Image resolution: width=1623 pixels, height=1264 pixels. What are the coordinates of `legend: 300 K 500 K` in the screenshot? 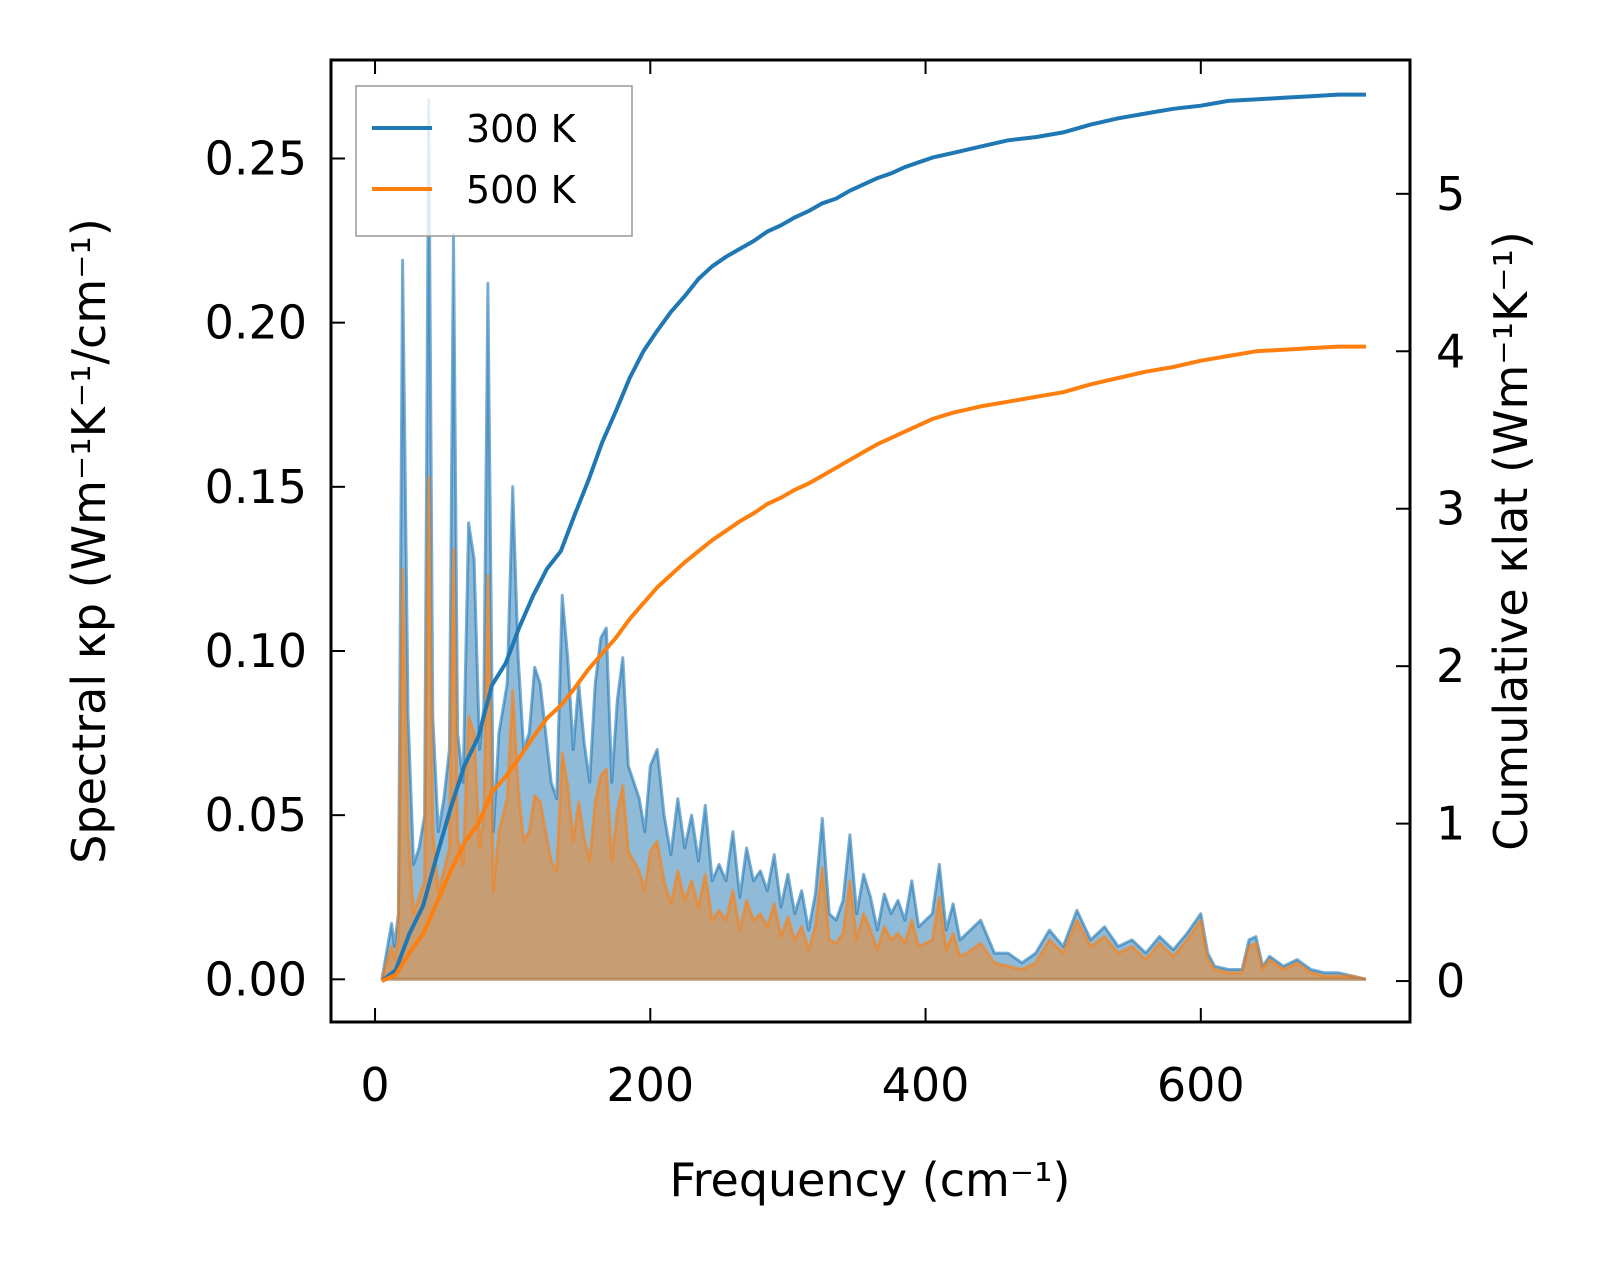 It's located at (494, 161).